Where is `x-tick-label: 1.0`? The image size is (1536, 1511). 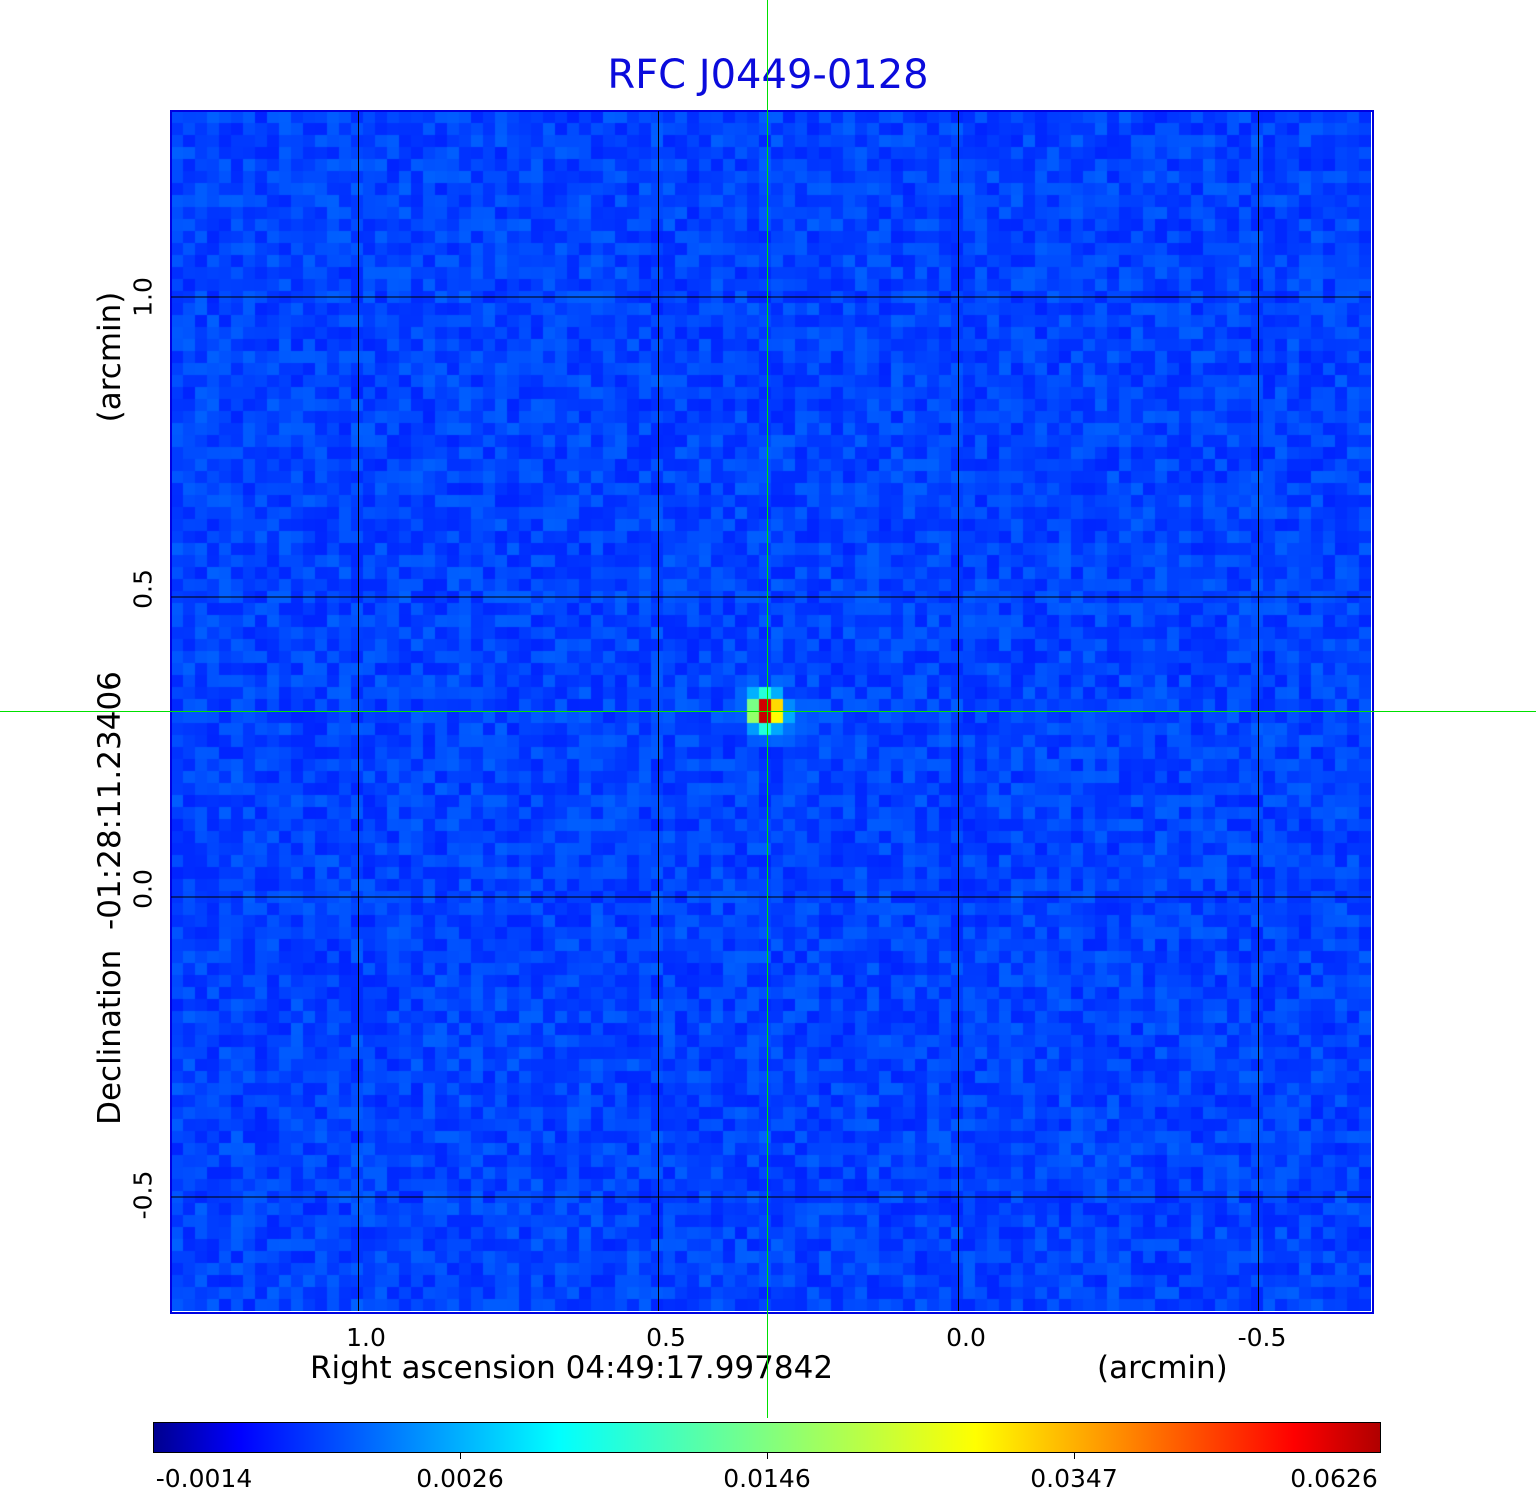 x-tick-label: 1.0 is located at coordinates (366, 1337).